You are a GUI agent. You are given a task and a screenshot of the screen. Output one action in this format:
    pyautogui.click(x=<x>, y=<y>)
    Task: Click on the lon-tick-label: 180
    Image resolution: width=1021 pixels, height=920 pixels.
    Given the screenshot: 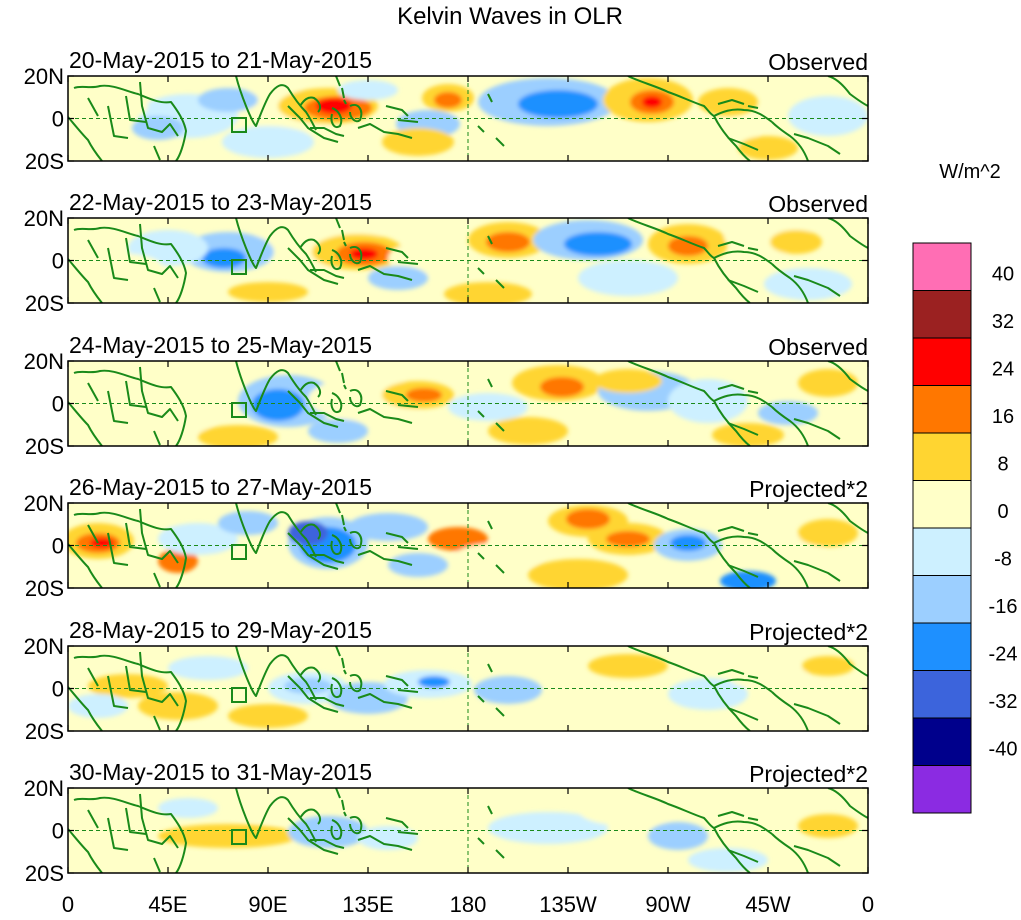 What is the action you would take?
    pyautogui.click(x=468, y=904)
    